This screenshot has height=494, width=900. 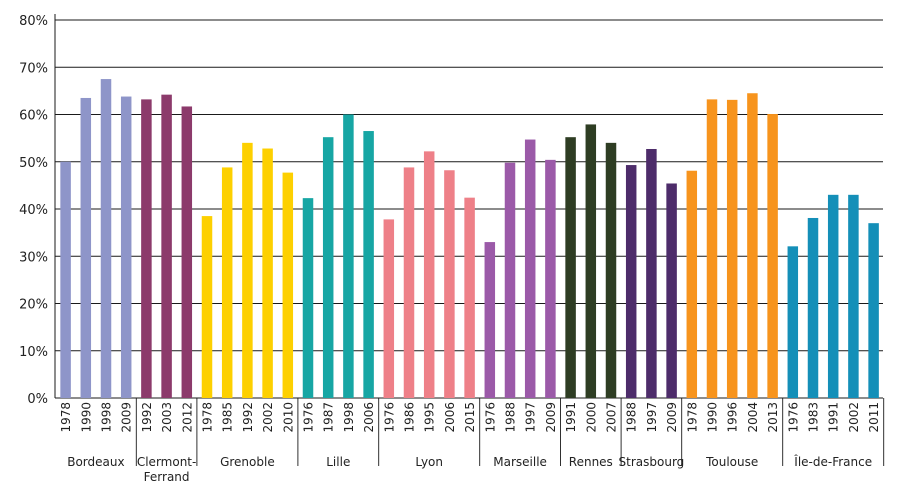 What do you see at coordinates (591, 417) in the screenshot?
I see `year-tick-label: 2000` at bounding box center [591, 417].